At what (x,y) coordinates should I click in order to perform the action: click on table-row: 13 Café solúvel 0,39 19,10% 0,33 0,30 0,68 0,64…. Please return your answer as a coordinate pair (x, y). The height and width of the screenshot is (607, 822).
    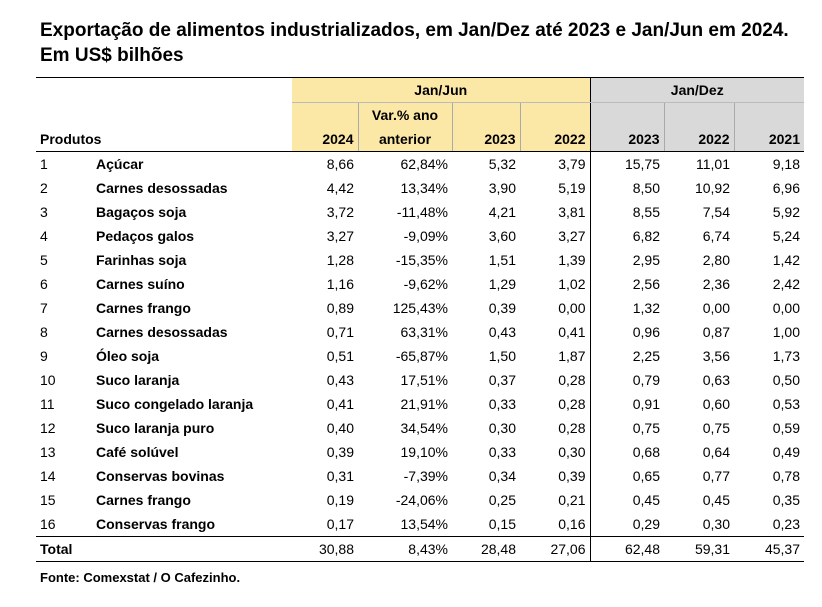
    Looking at the image, I should click on (420, 452).